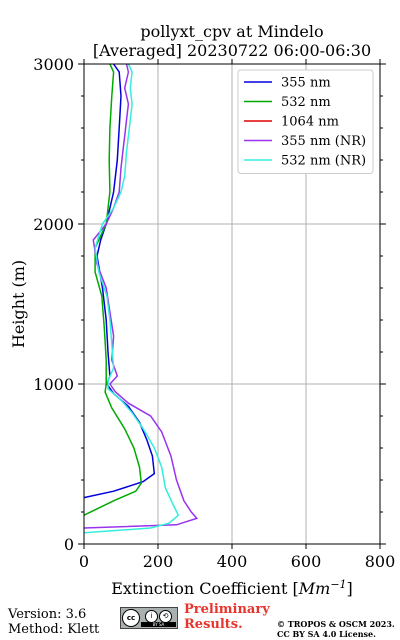 The height and width of the screenshot is (640, 400). Describe the element at coordinates (54, 629) in the screenshot. I see `method-text: Method: Klett` at that location.